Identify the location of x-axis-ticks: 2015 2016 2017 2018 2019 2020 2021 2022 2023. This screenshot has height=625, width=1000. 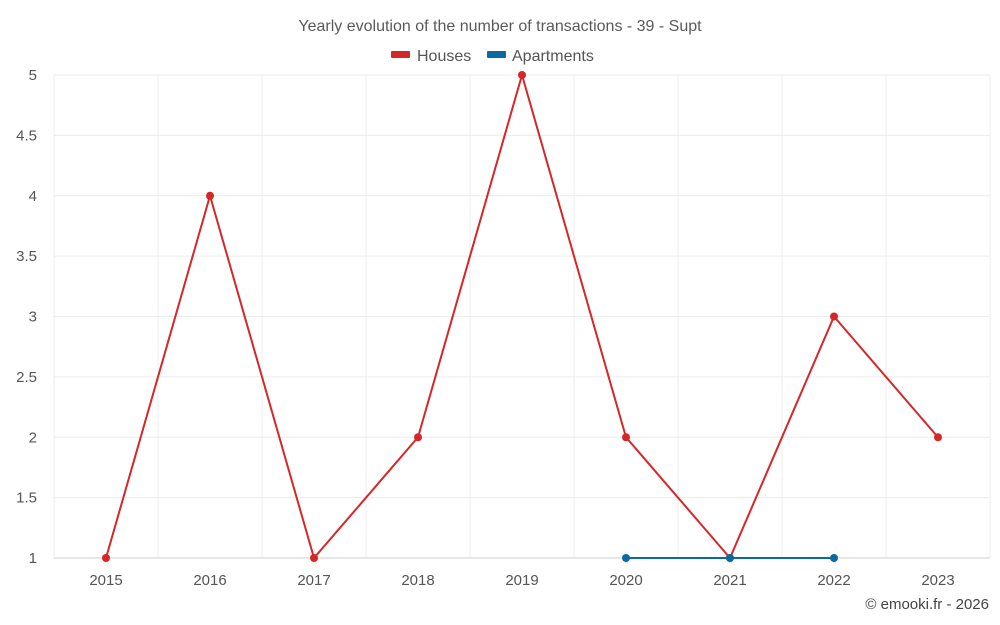
(521, 580).